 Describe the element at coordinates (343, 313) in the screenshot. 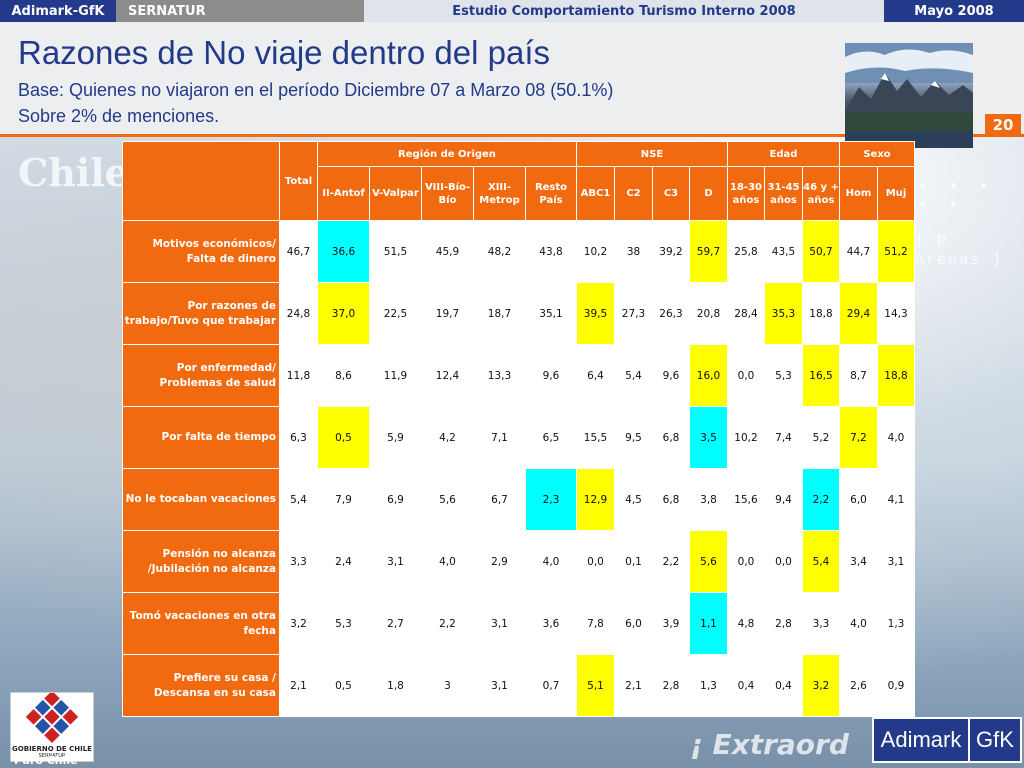

I see `table-cell: 37,0` at that location.